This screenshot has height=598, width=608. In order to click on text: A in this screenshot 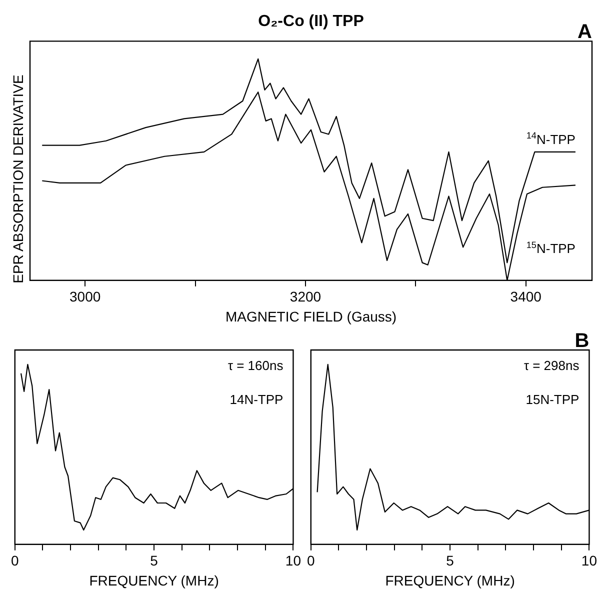, I will do `click(585, 32)`.